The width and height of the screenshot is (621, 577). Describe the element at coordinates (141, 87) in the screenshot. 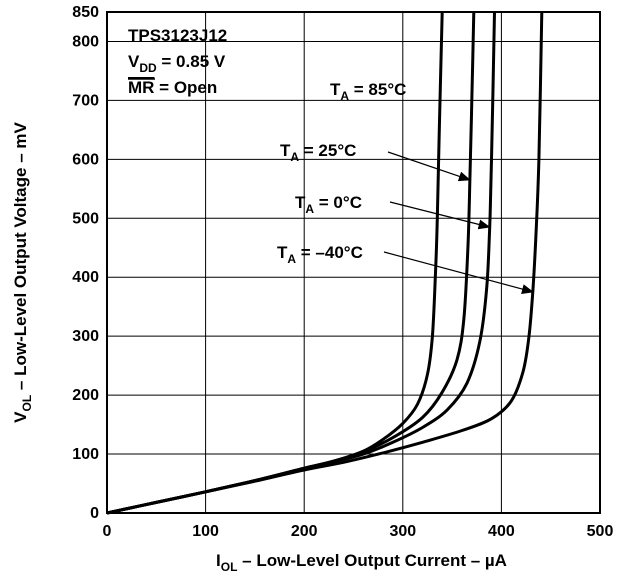

I see `mr-signal: MR` at that location.